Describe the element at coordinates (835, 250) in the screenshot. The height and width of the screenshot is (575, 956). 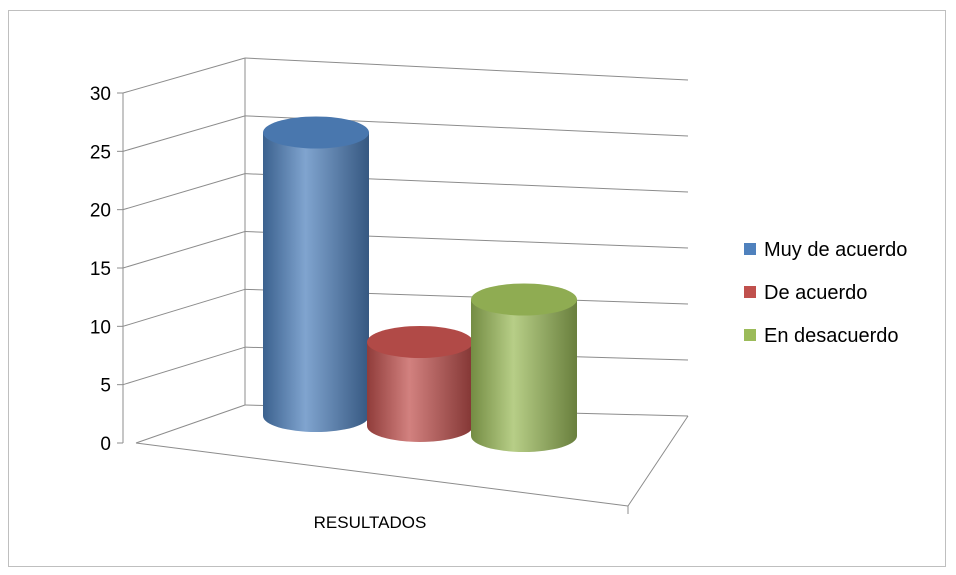
I see `legend-label: Muy de acuerdo` at that location.